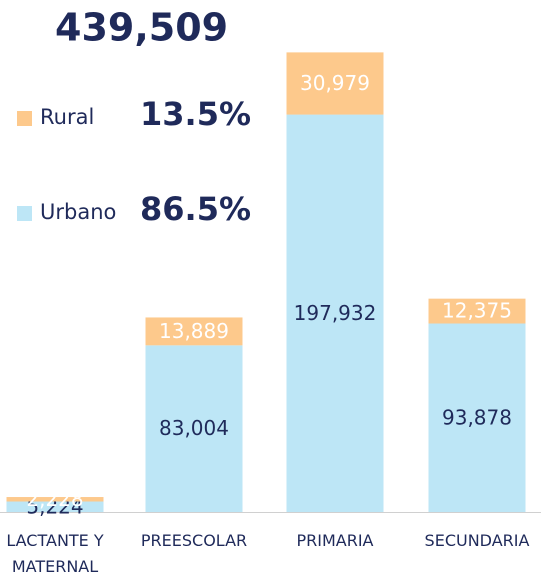 Image resolution: width=541 pixels, height=580 pixels. I want to click on x-tick-label: PREESCOLAR, so click(194, 540).